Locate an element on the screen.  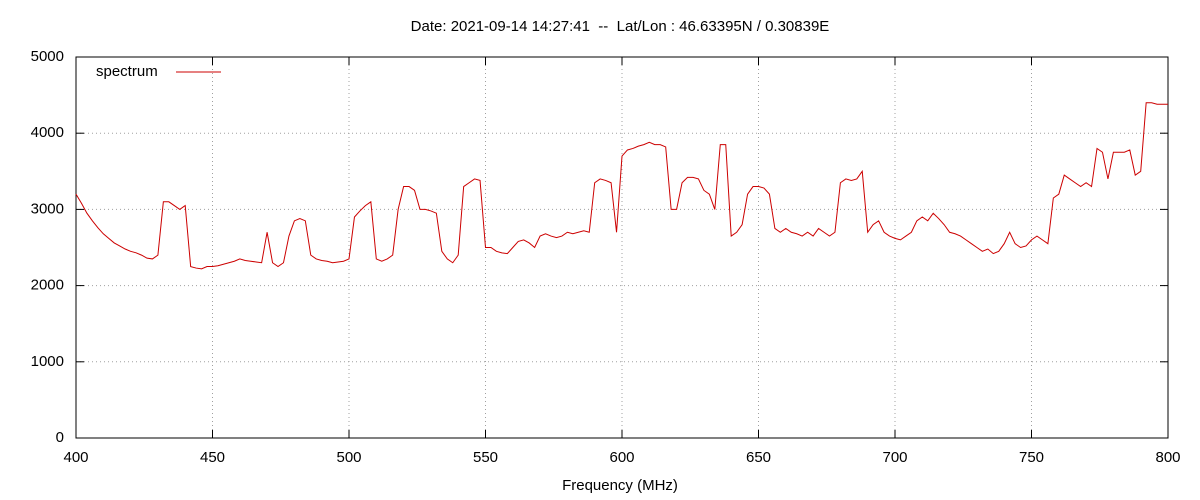
y-tick-label: 5000 is located at coordinates (47, 56).